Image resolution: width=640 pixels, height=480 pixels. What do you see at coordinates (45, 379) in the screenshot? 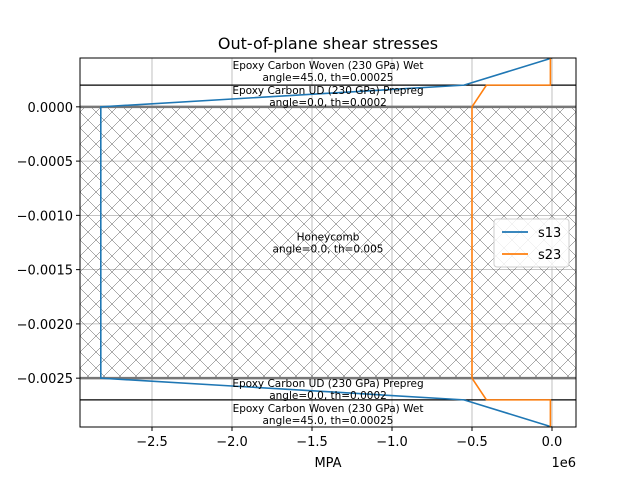
I see `y-tick-label: −0.0025` at bounding box center [45, 379].